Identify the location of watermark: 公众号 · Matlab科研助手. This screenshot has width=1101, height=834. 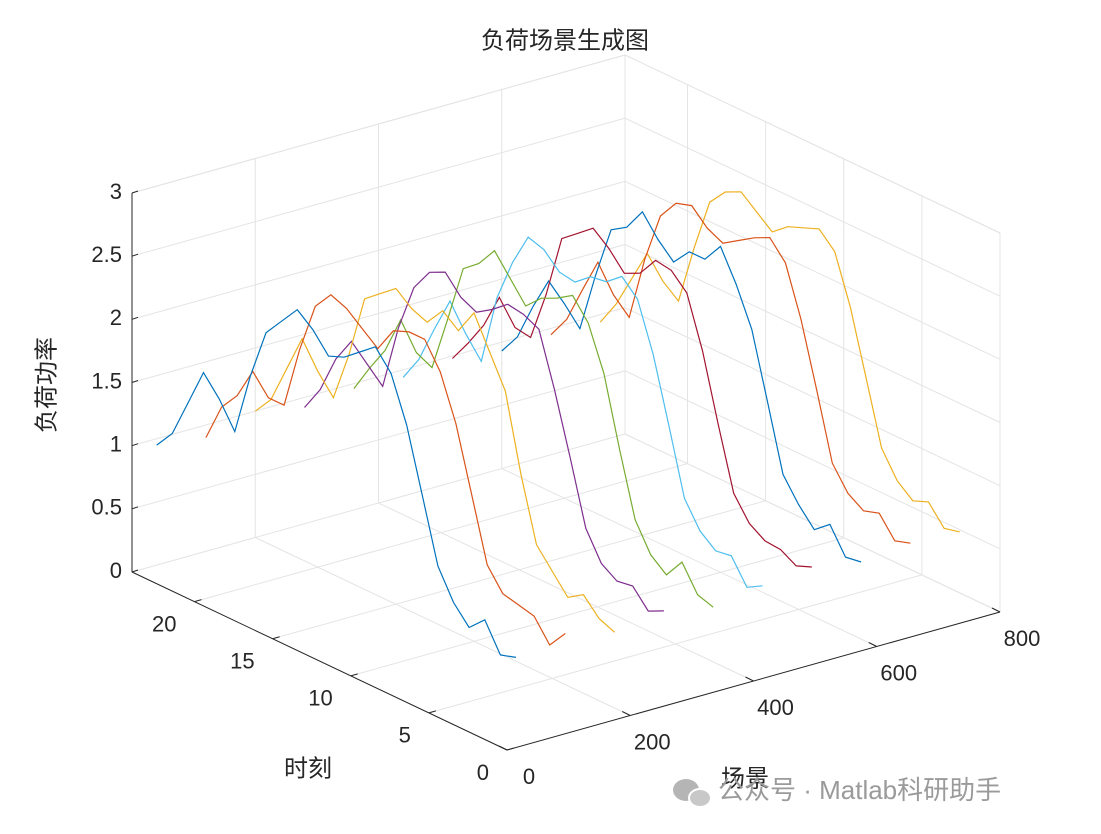
(859, 790).